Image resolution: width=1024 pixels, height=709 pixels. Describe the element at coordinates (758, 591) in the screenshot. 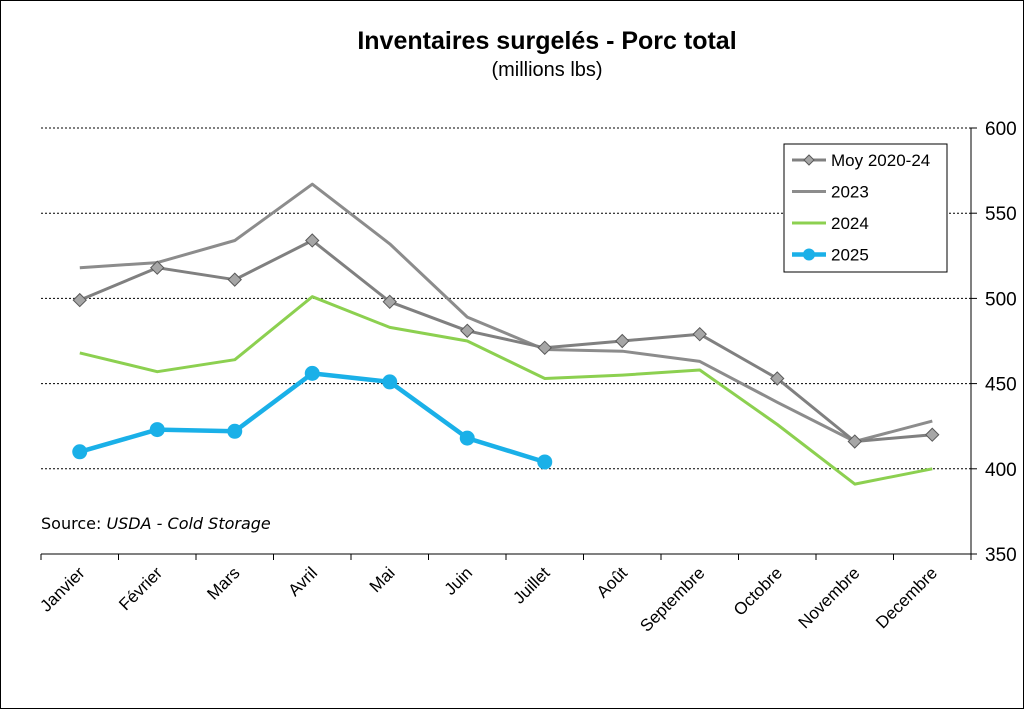

I see `x-tick-label: Octobre` at that location.